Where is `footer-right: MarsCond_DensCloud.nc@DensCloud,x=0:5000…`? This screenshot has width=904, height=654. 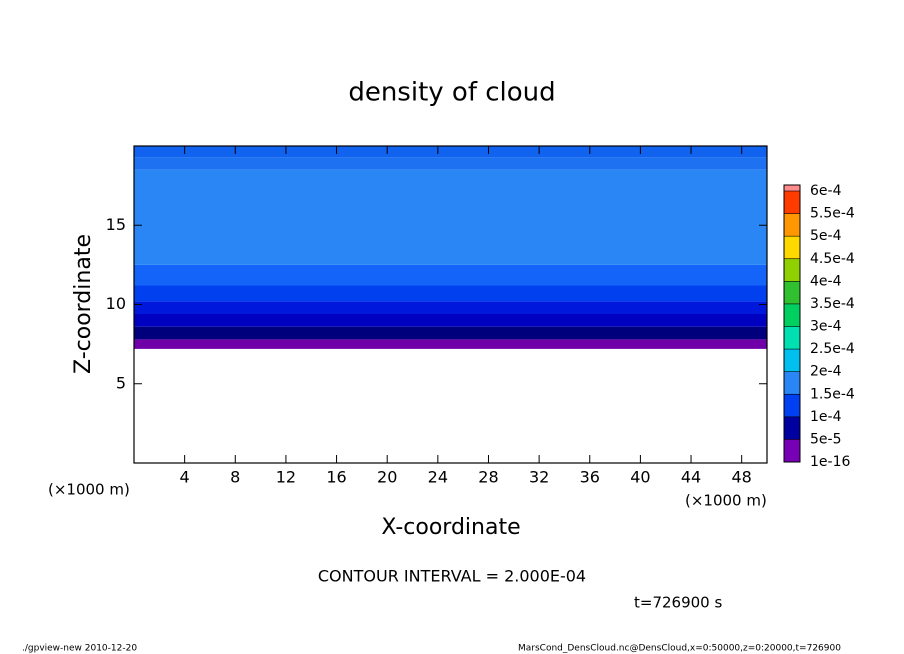
footer-right: MarsCond_DensCloud.nc@DensCloud,x=0:5000… is located at coordinates (679, 649).